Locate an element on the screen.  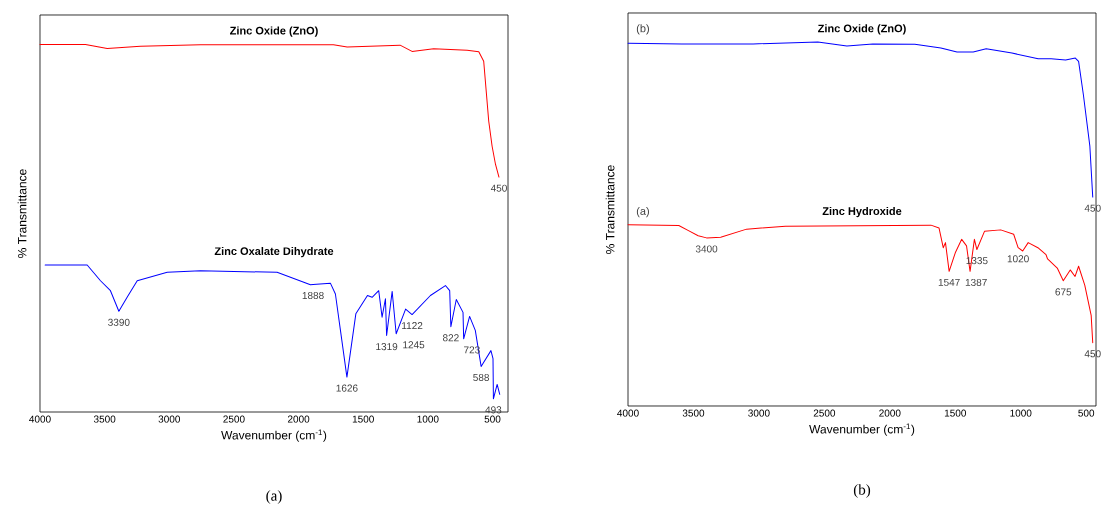
series-label: Zinc Hydroxide is located at coordinates (862, 212).